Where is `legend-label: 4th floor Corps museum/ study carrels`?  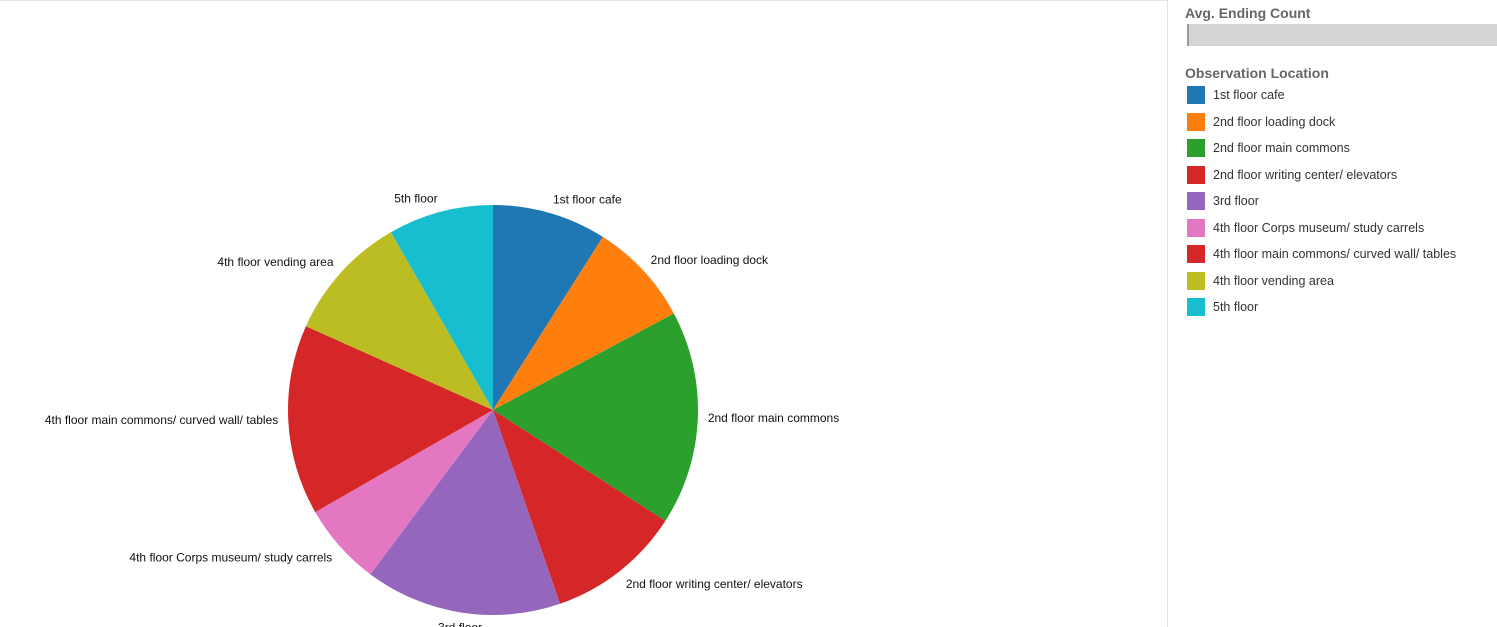
legend-label: 4th floor Corps museum/ study carrels is located at coordinates (1319, 227).